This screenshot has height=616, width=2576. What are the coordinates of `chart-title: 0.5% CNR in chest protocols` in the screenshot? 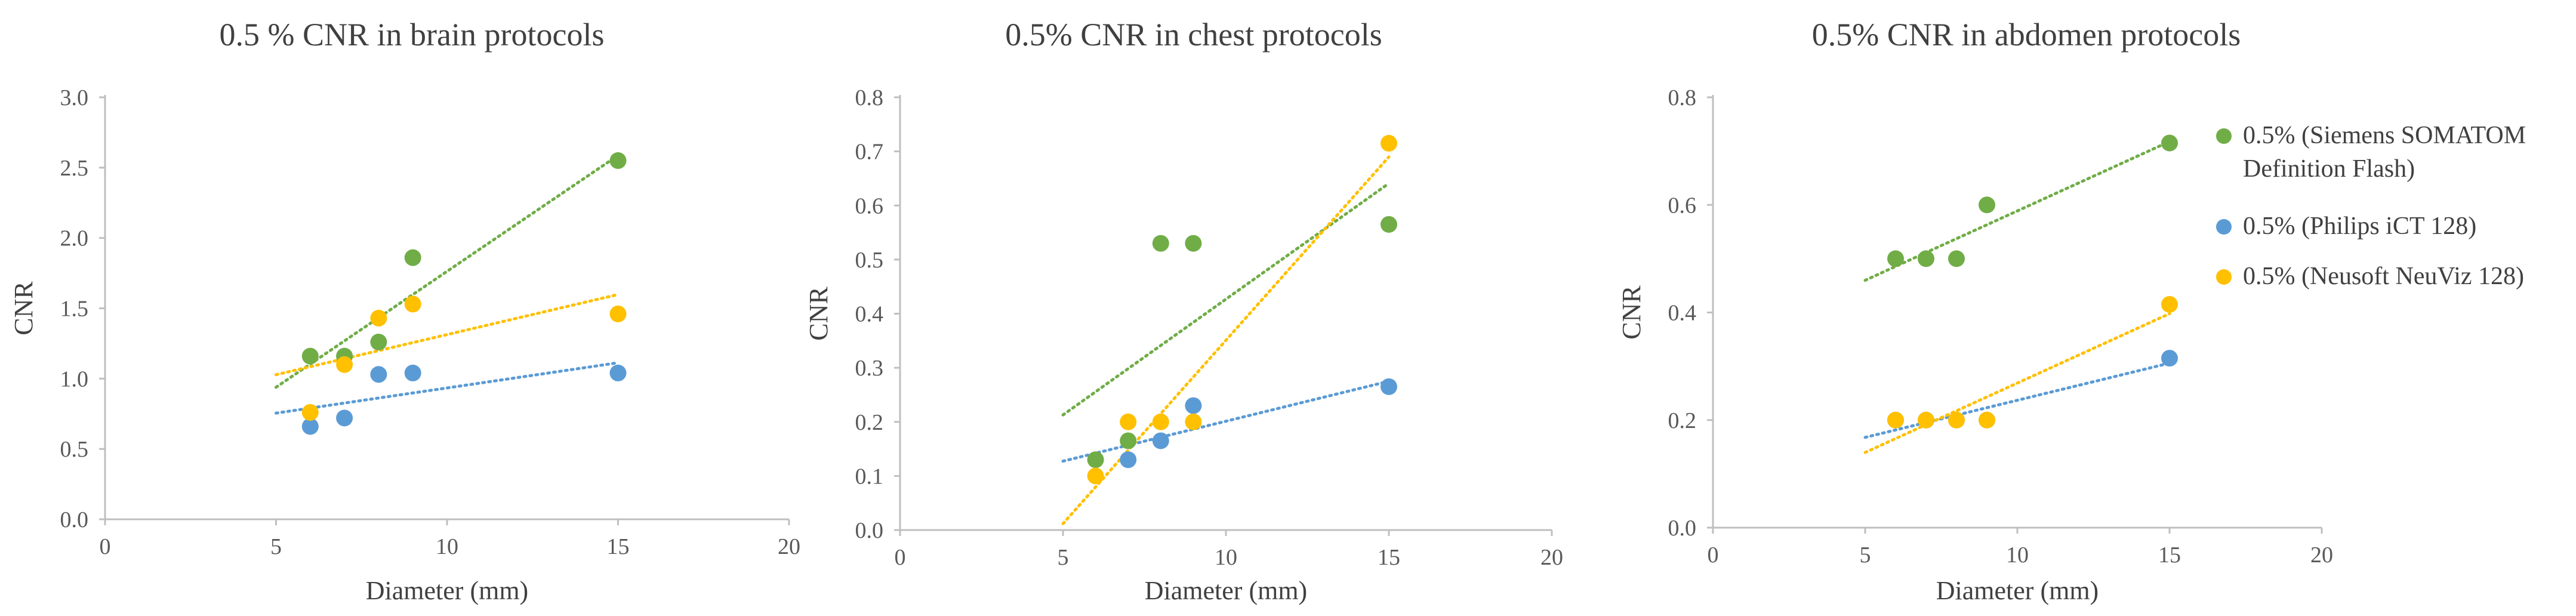 It's located at (1193, 35).